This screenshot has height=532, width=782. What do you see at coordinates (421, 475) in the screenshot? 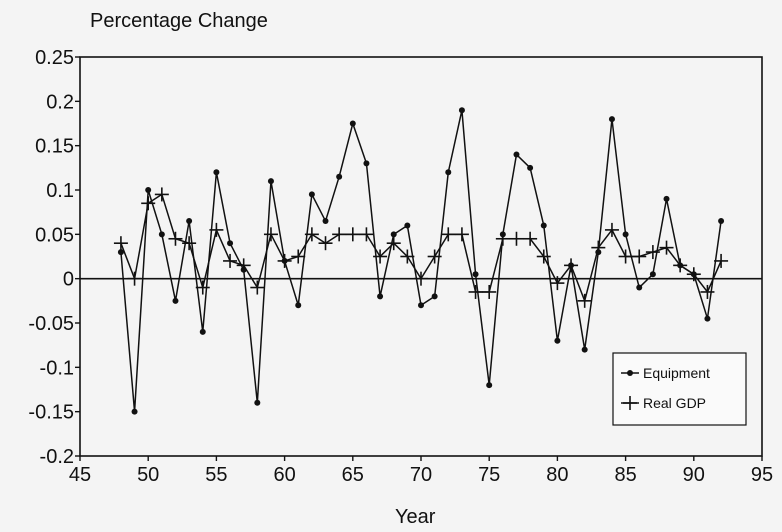
I see `x-tick-label: 70` at bounding box center [421, 475].